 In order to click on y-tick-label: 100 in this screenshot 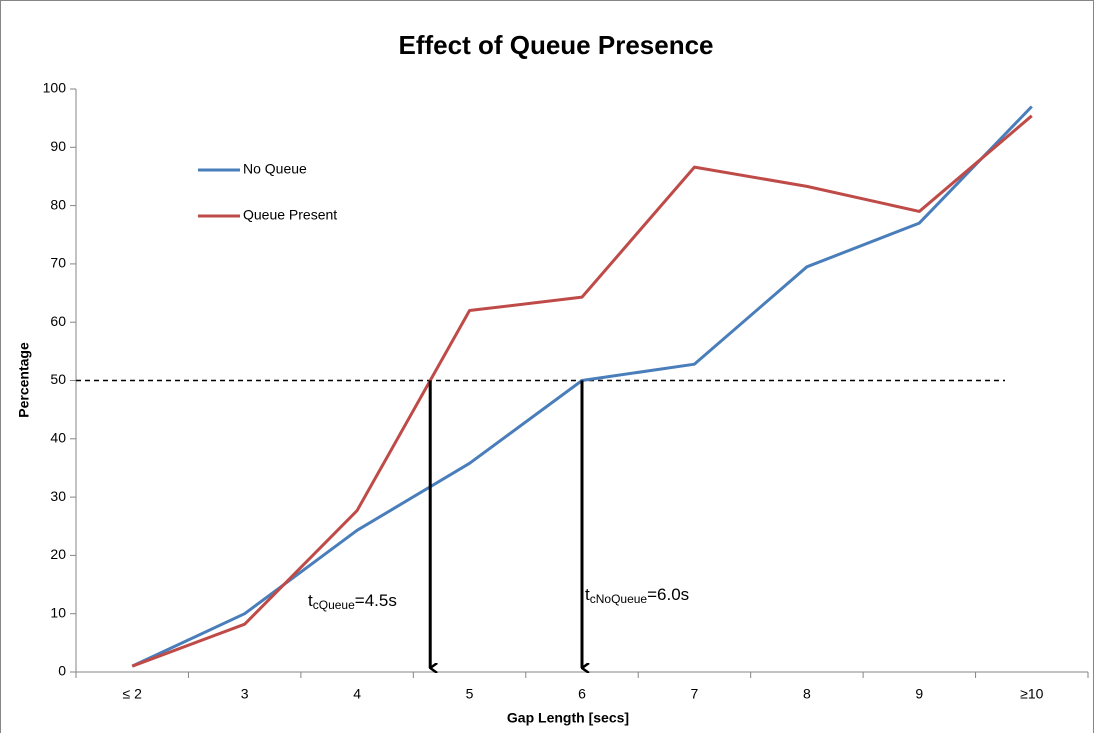, I will do `click(55, 88)`.